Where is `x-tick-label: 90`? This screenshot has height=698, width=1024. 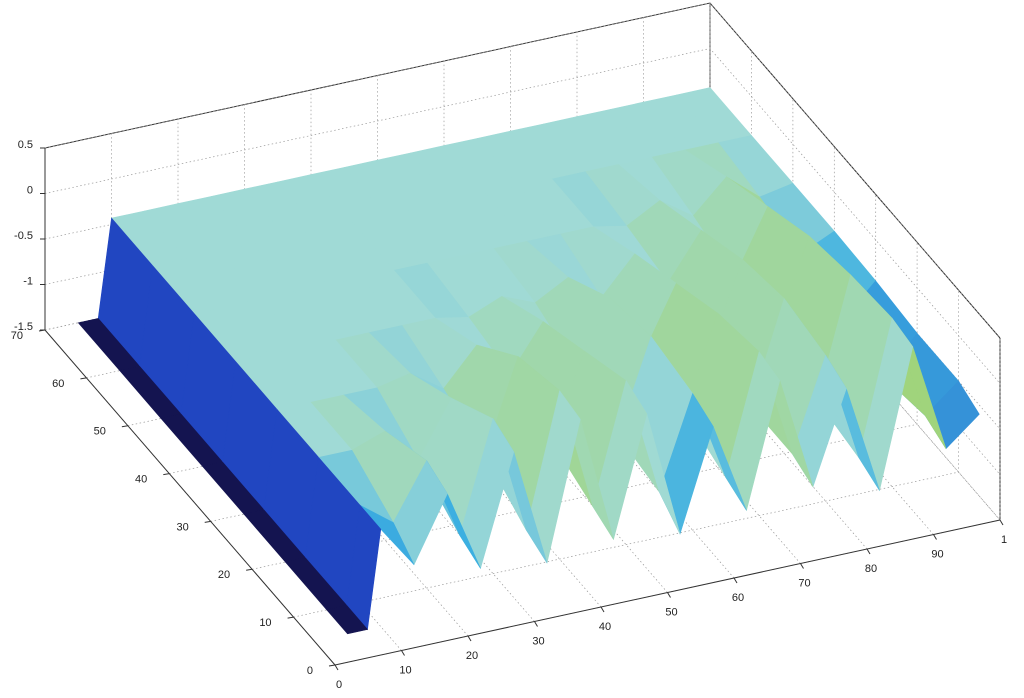
x-tick-label: 90 is located at coordinates (937, 554).